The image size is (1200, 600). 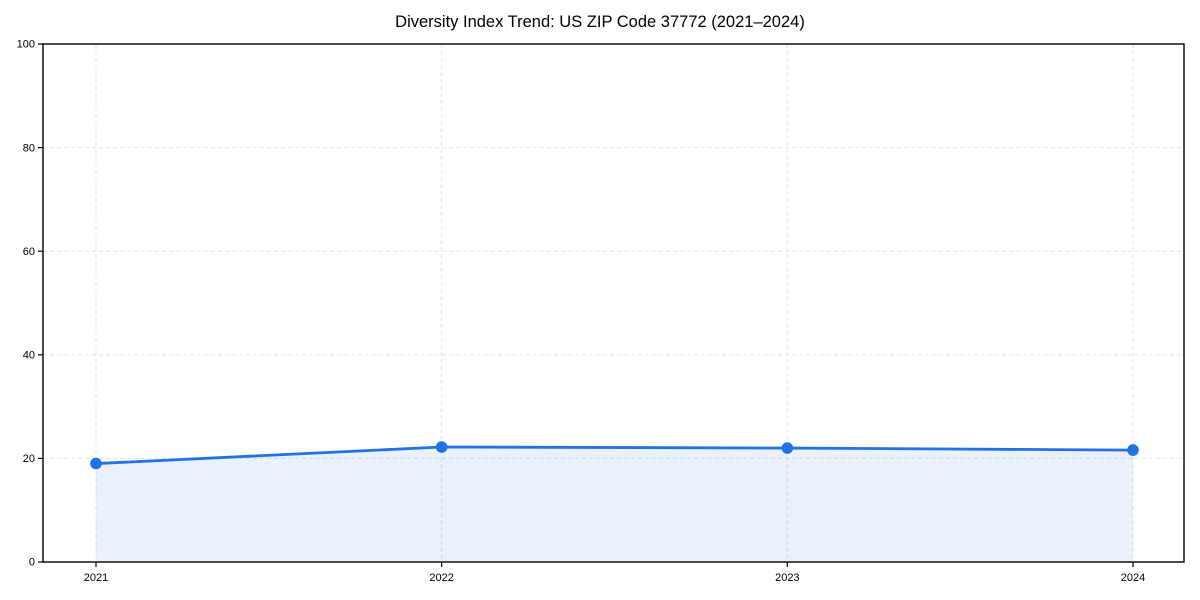 What do you see at coordinates (441, 447) in the screenshot?
I see `data-point-2022` at bounding box center [441, 447].